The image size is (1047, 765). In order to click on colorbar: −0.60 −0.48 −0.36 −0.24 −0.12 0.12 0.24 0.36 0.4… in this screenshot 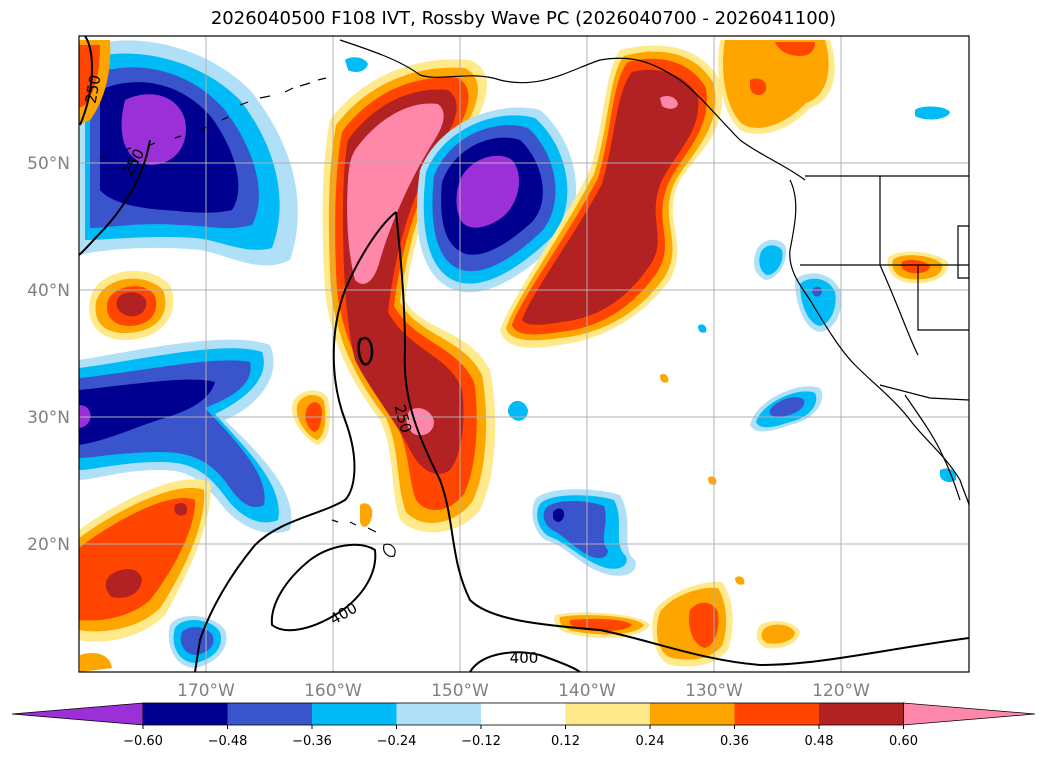, I will do `click(523, 725)`.